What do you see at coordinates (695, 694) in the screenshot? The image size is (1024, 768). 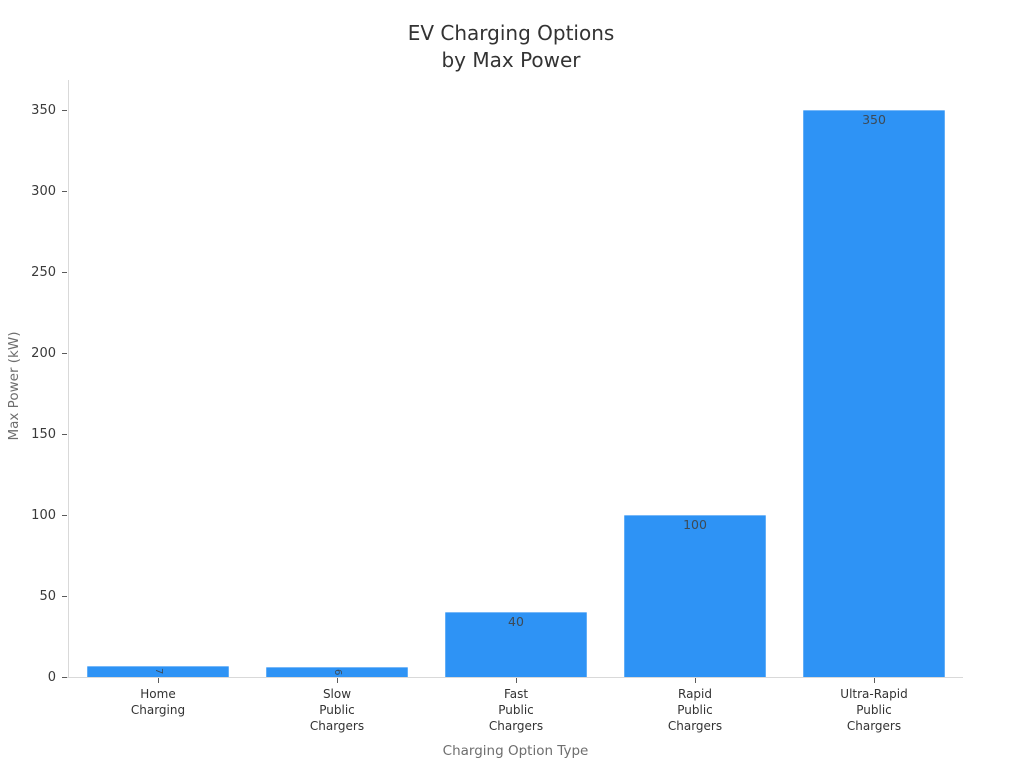 I see `x-category-label-line: Rapid` at bounding box center [695, 694].